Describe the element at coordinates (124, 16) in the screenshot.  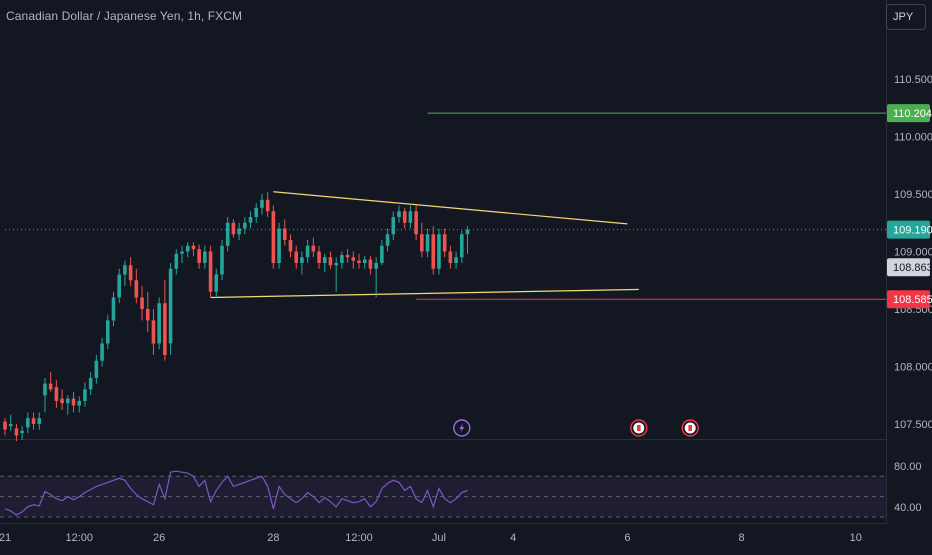
I see `chart-title: Canadian Dollar / Japanese Yen, 1h, FXCM` at that location.